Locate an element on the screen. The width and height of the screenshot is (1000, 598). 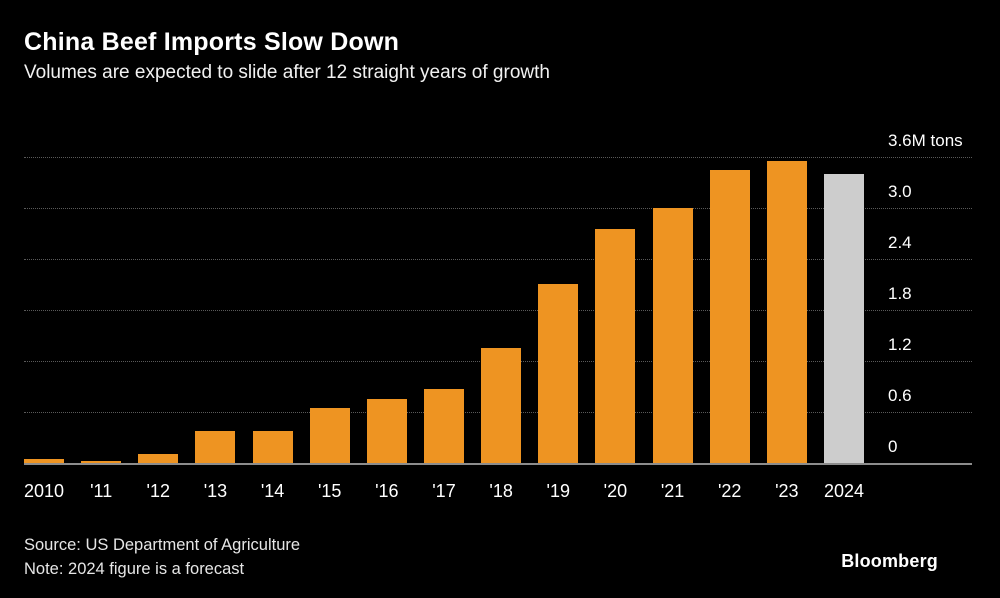
y-axis-labels: 3.6M tons 3.0 2.4 1.8 1.2 0.6 0 is located at coordinates (943, 297).